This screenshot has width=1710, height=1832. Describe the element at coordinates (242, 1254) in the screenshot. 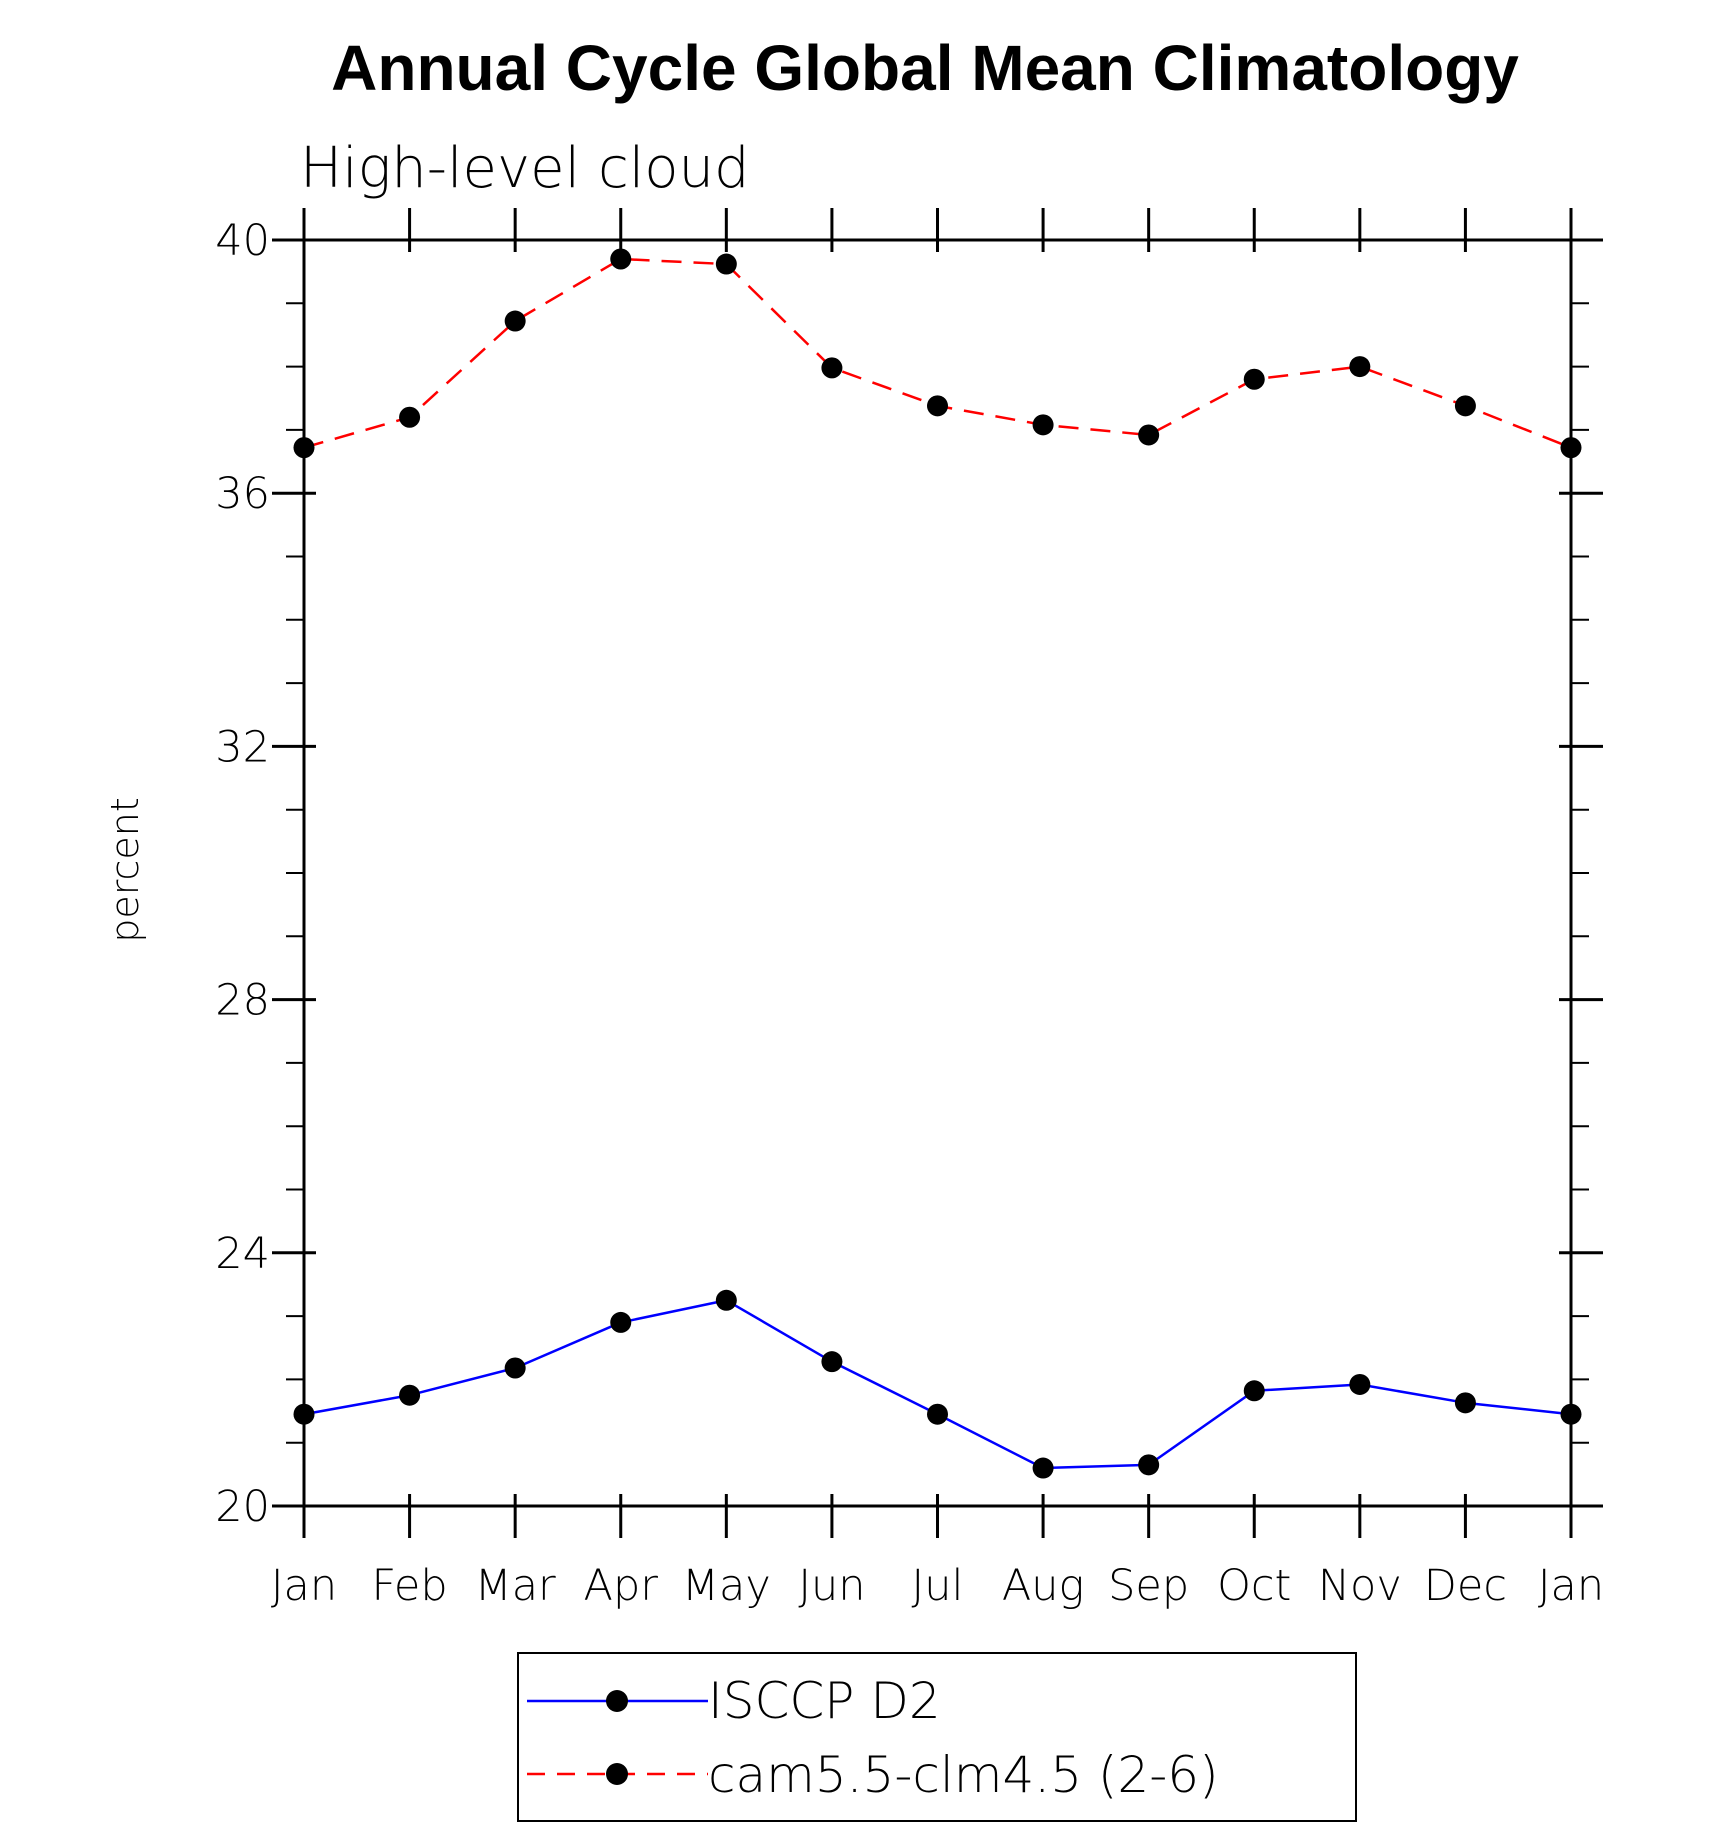

I see `y-tick-label: 24` at that location.